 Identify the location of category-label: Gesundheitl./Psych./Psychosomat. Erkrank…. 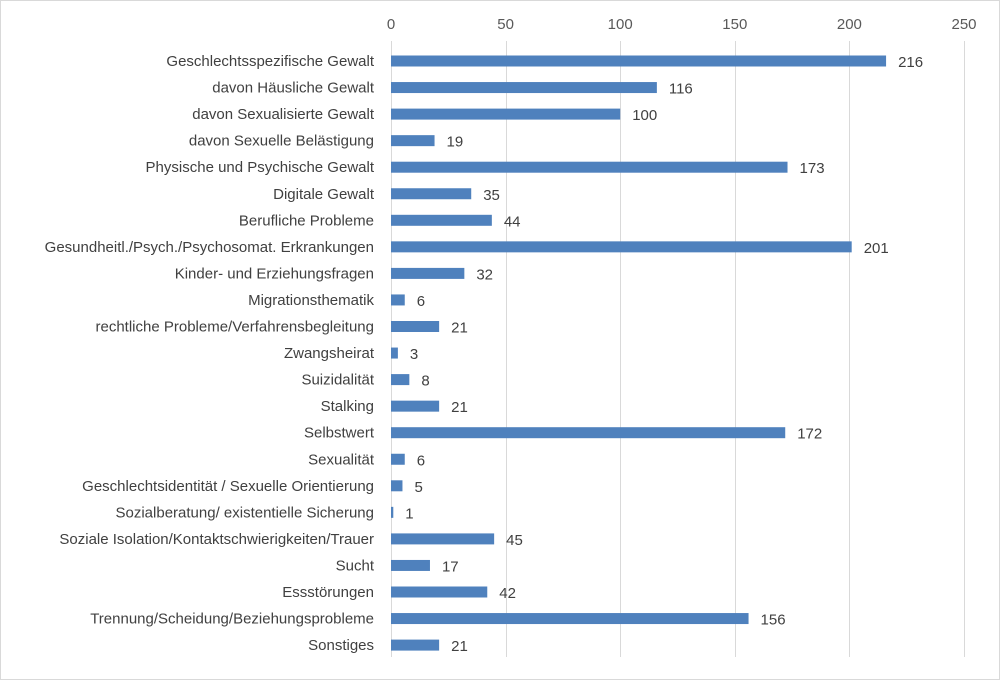
(209, 247).